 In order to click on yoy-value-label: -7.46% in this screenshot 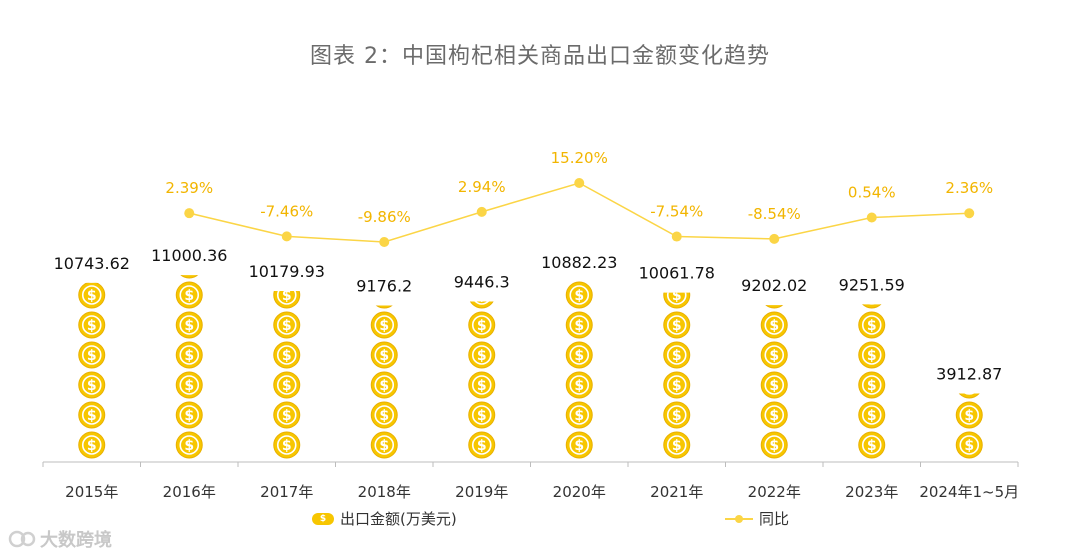, I will do `click(286, 211)`.